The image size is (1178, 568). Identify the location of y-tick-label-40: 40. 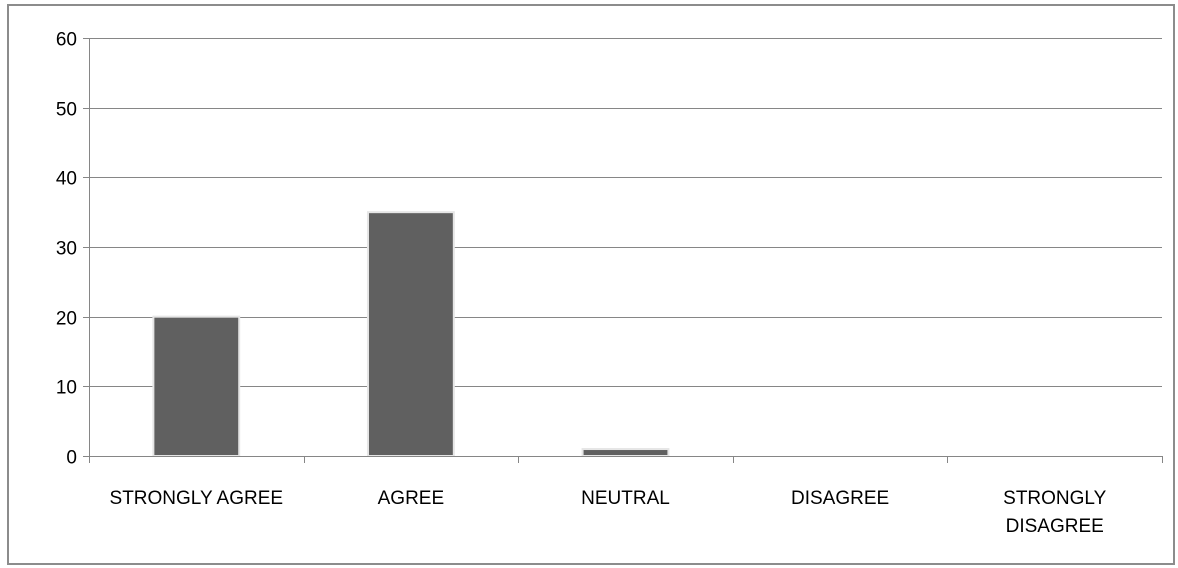
(66, 179).